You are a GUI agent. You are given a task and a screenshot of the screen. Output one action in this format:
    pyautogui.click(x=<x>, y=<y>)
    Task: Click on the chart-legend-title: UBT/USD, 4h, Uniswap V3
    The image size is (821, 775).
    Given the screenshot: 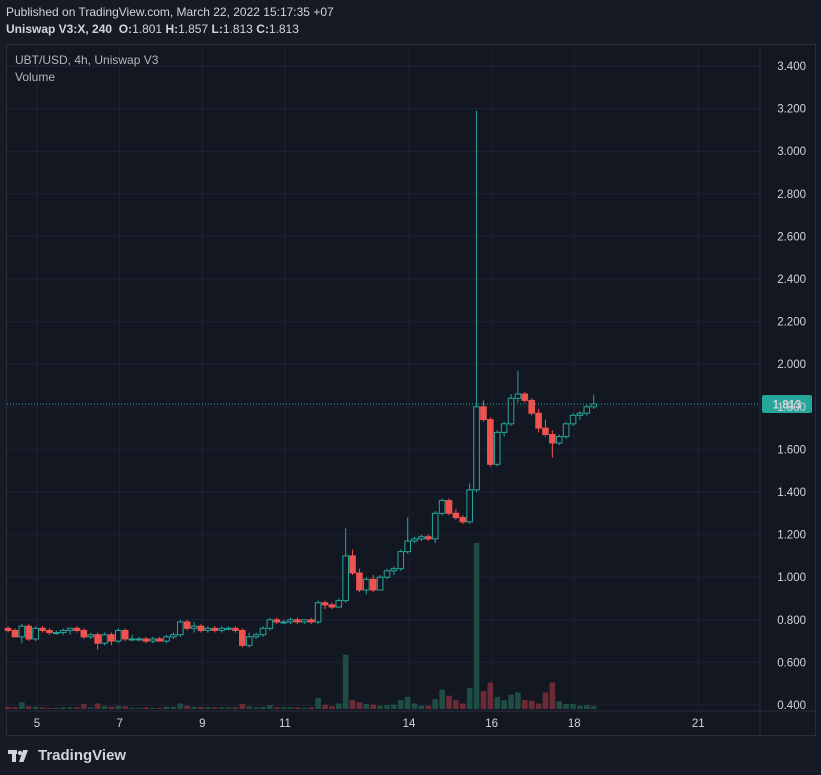 What is the action you would take?
    pyautogui.click(x=87, y=60)
    